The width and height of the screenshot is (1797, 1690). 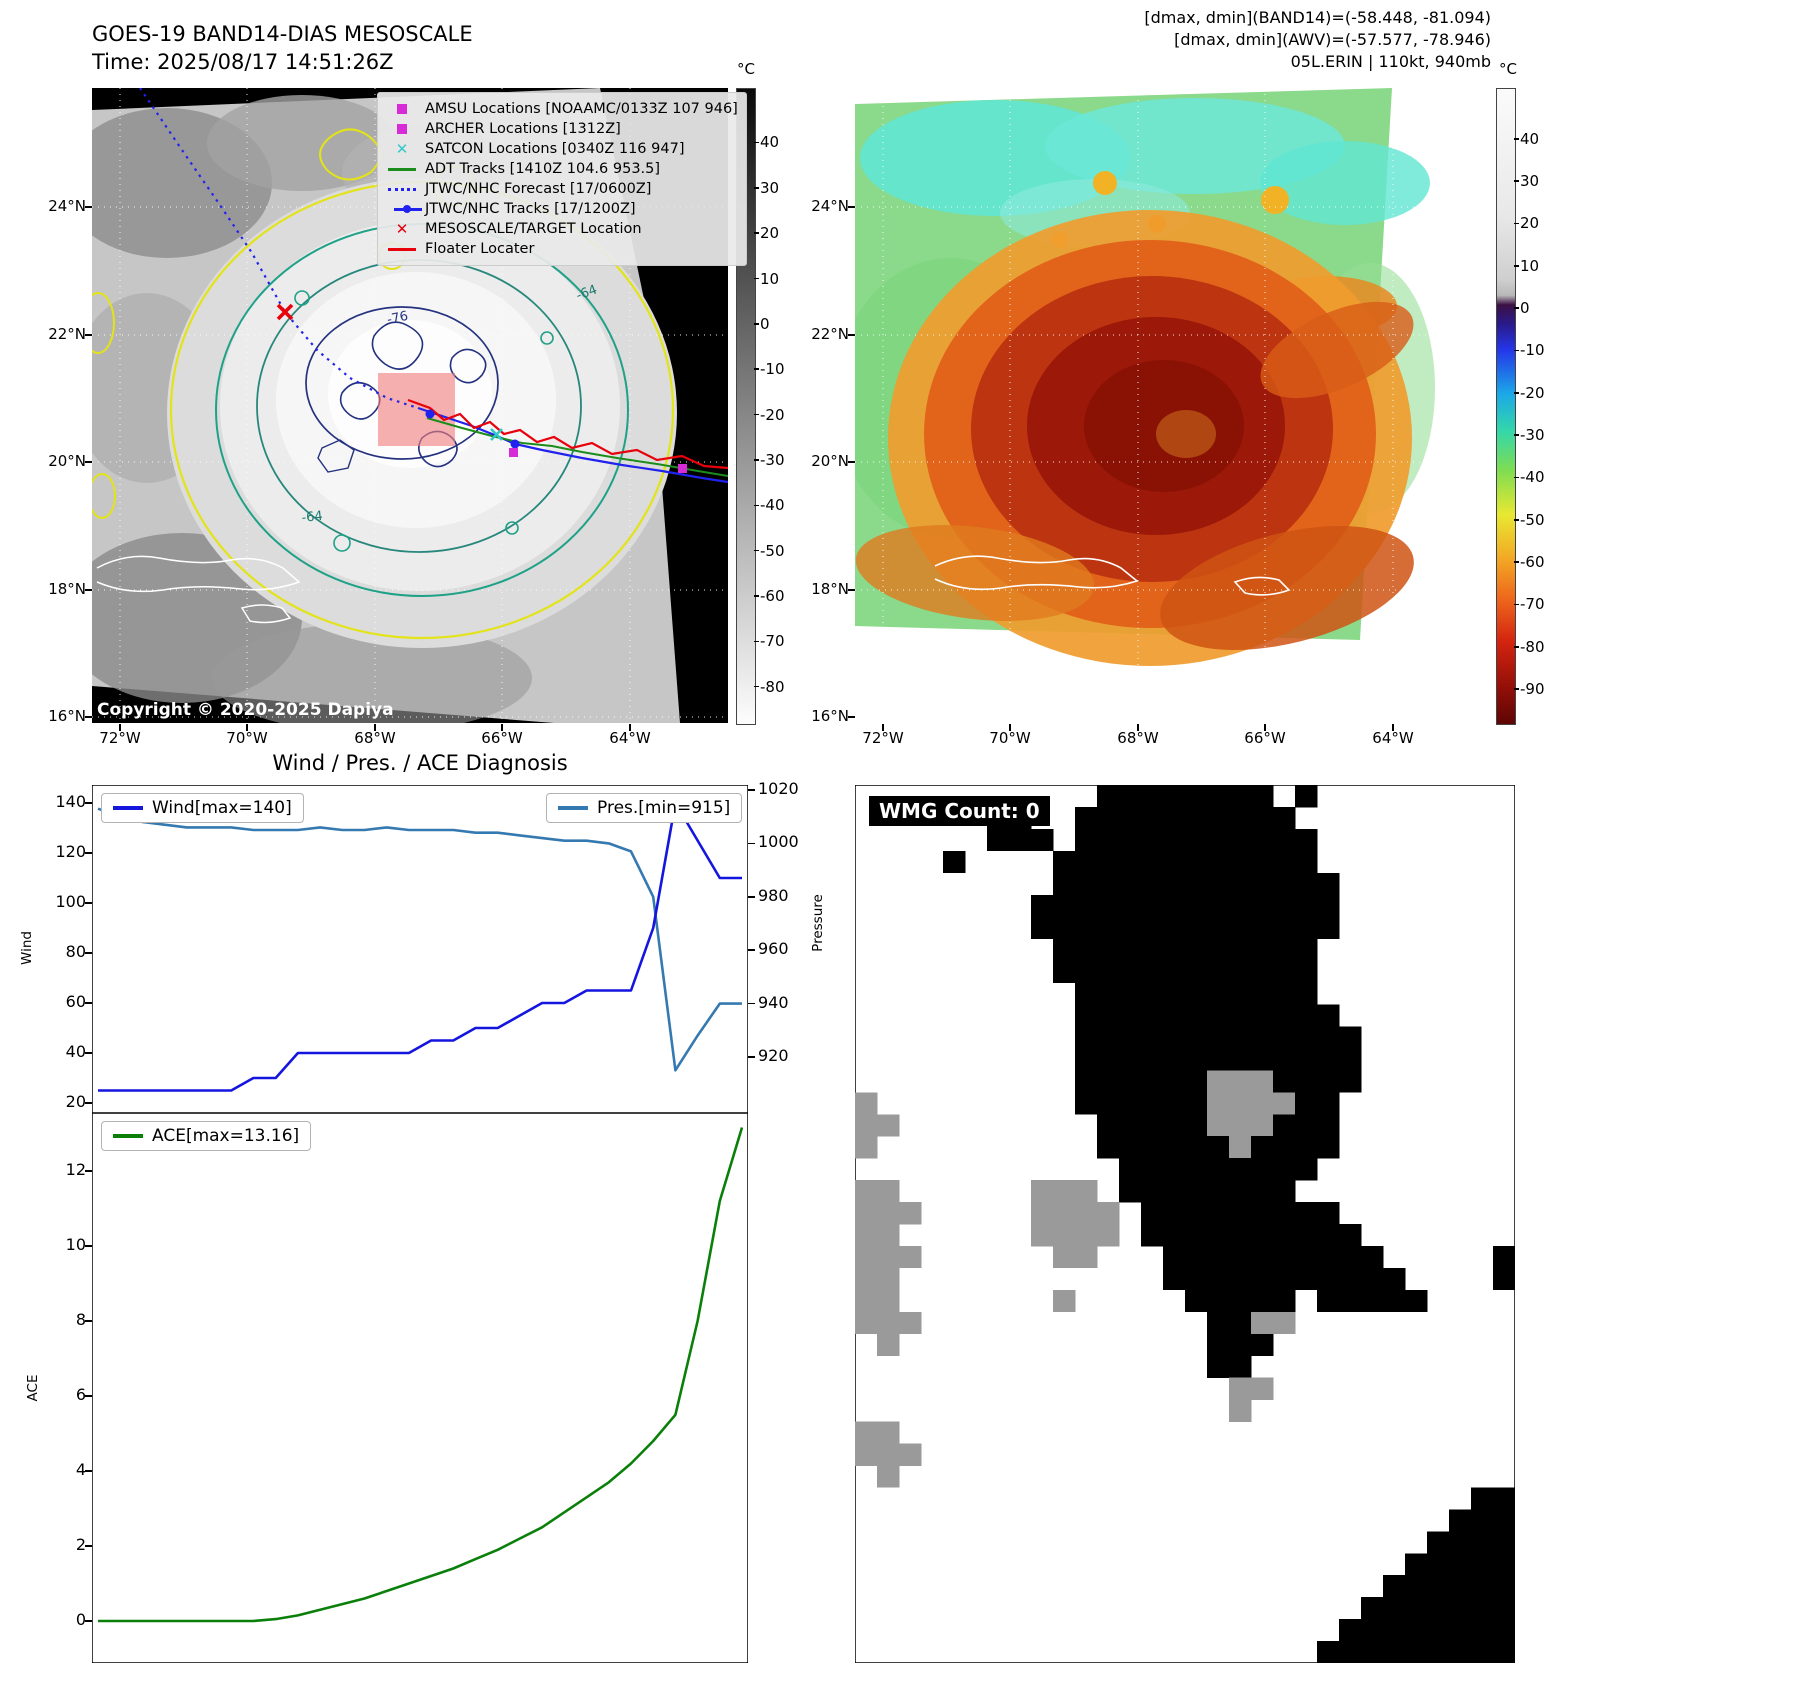 I want to click on floater-line, so click(x=567, y=434).